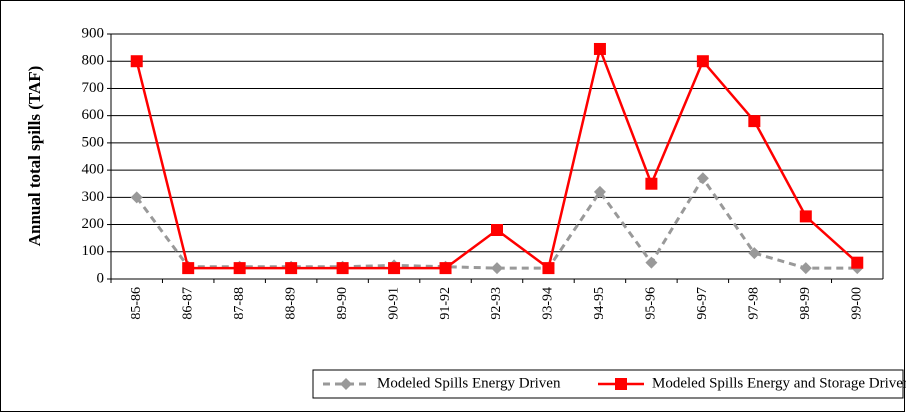 Image resolution: width=906 pixels, height=413 pixels. Describe the element at coordinates (93, 197) in the screenshot. I see `y-tick-label: 300` at that location.